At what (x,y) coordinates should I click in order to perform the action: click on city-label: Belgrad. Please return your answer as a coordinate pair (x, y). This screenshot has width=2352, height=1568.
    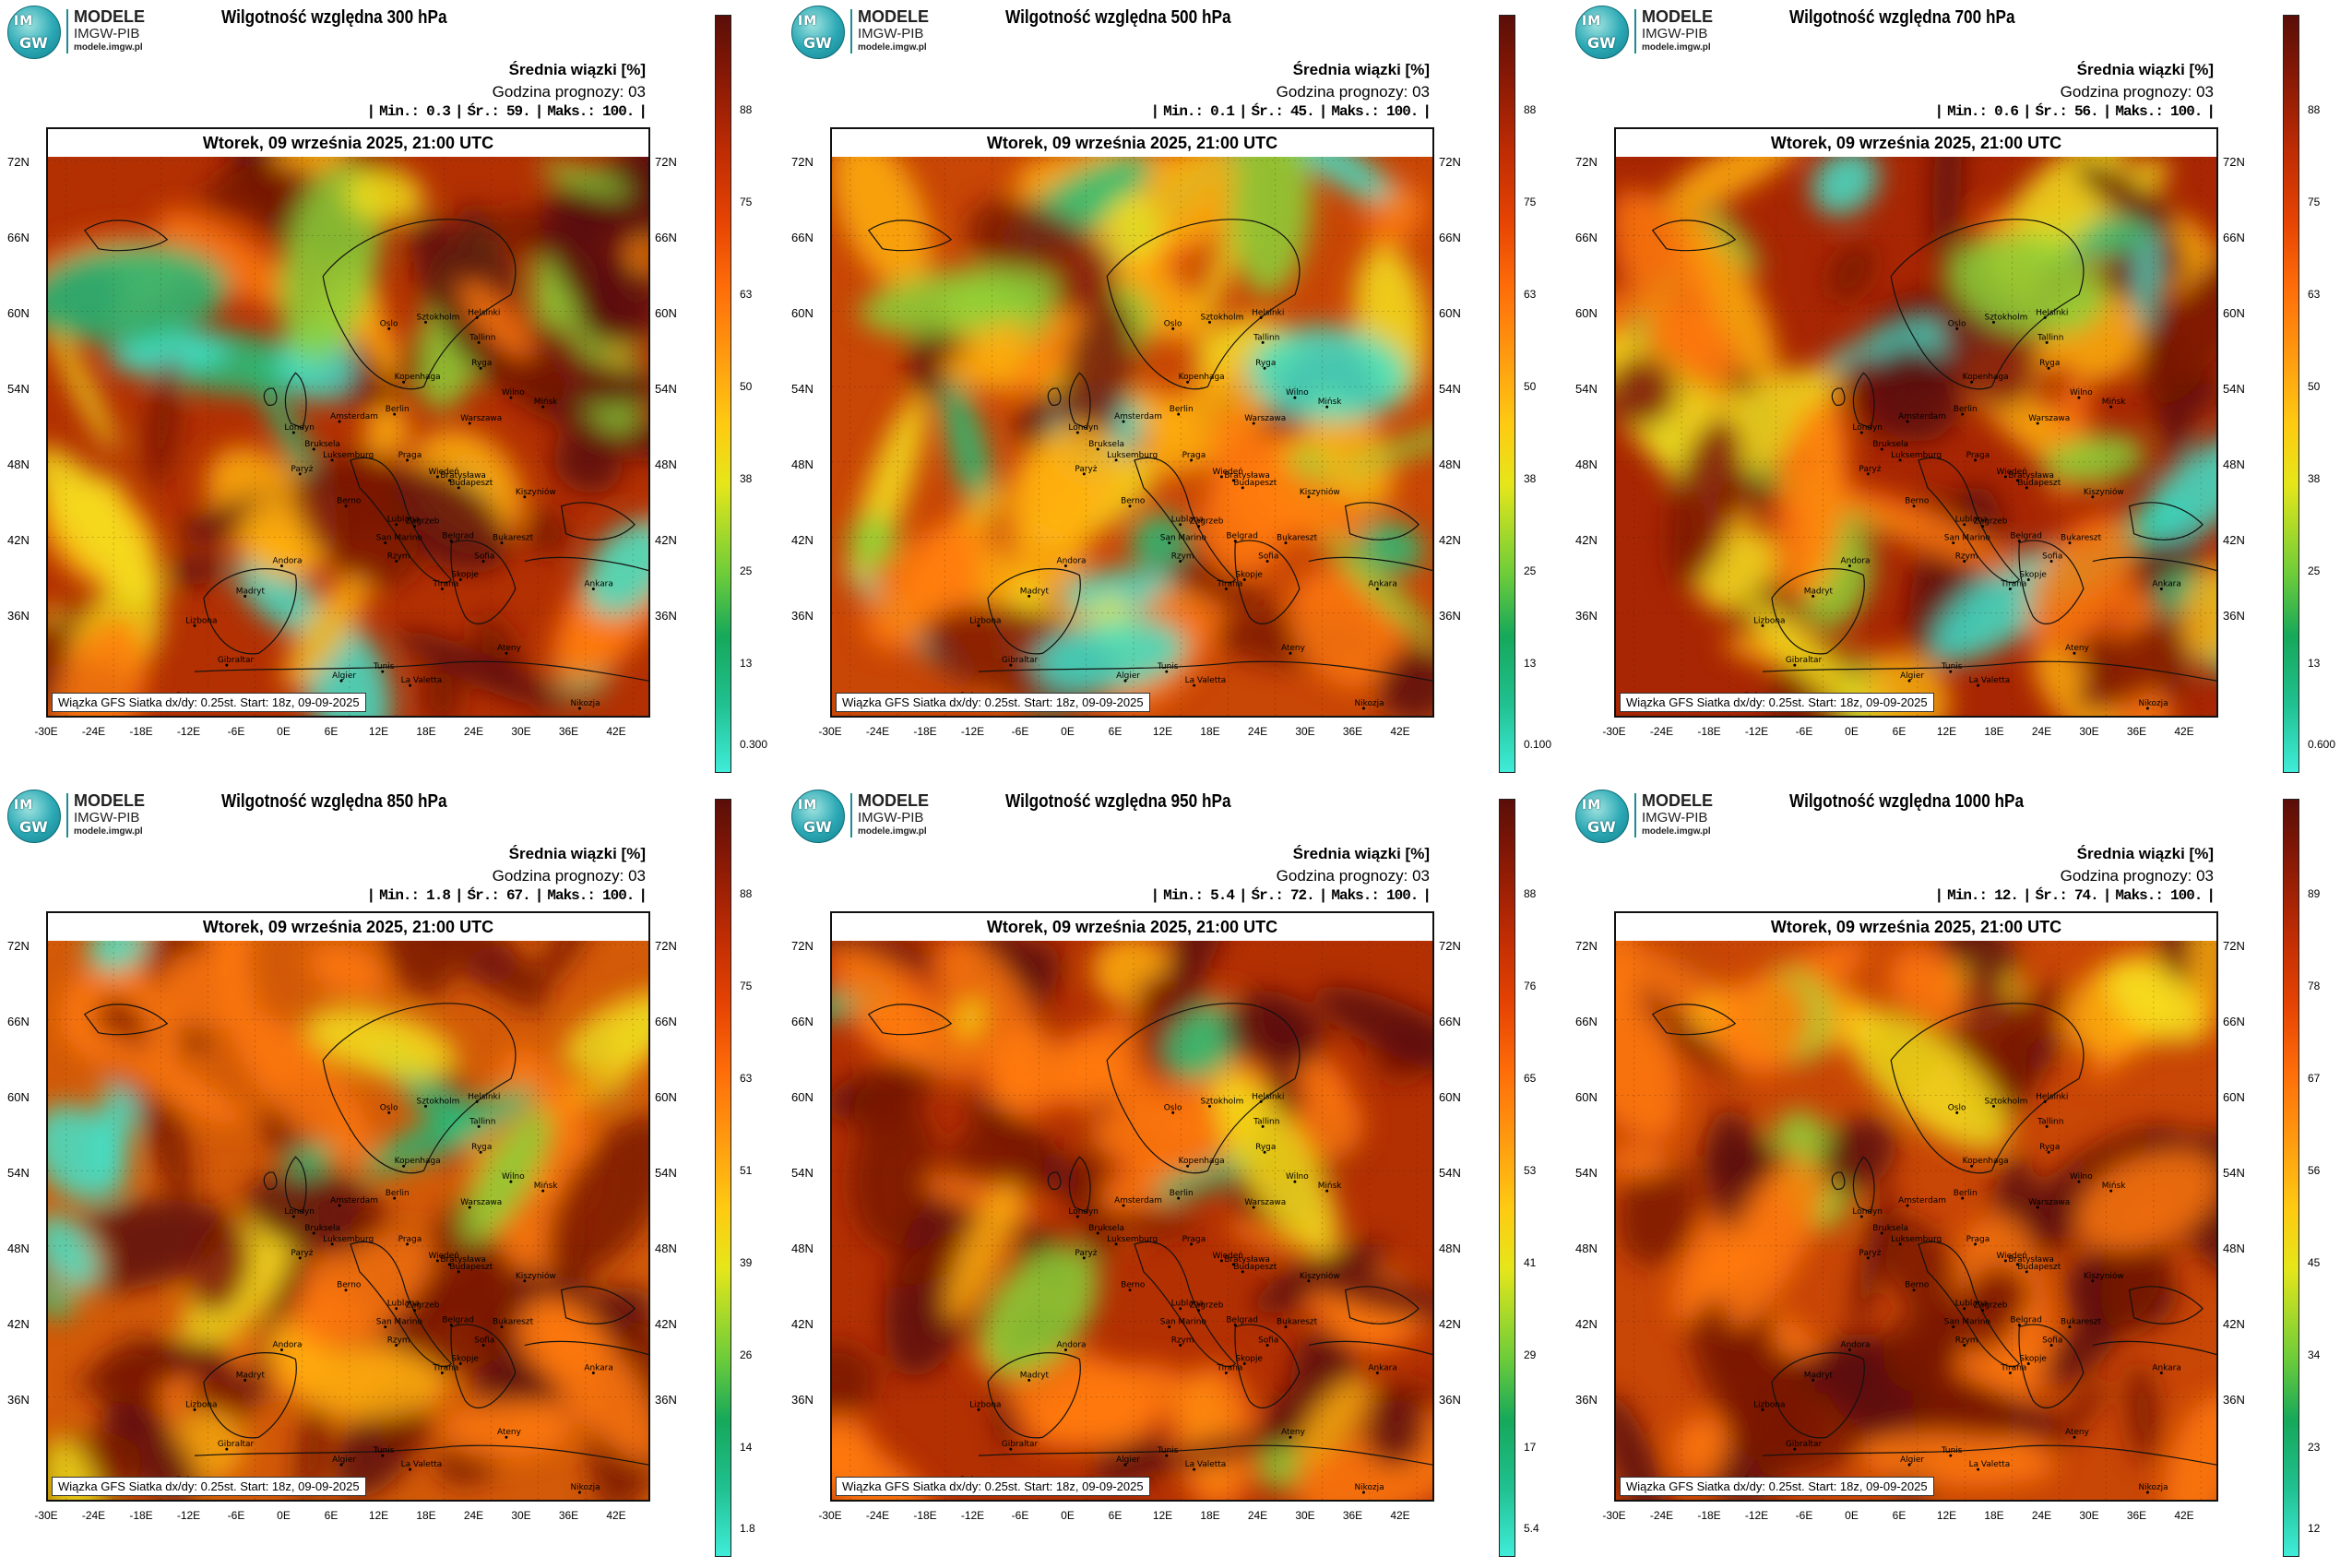
    Looking at the image, I should click on (458, 536).